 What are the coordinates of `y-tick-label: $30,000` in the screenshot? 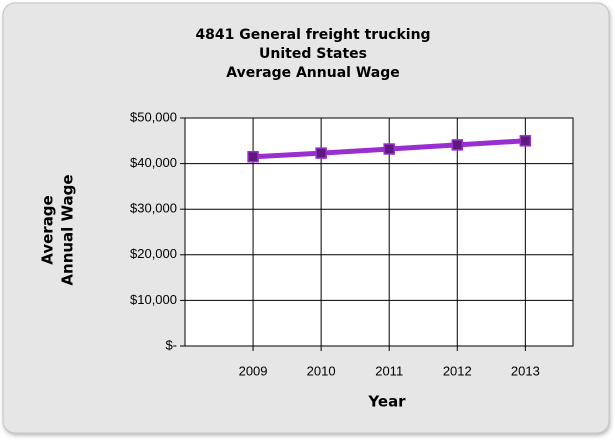 It's located at (153, 208).